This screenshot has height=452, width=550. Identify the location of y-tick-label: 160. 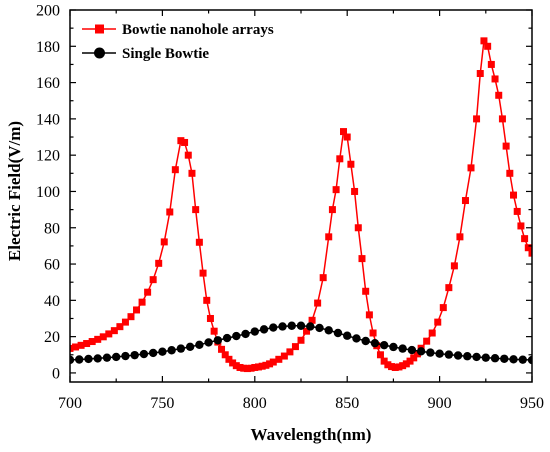
(48, 83).